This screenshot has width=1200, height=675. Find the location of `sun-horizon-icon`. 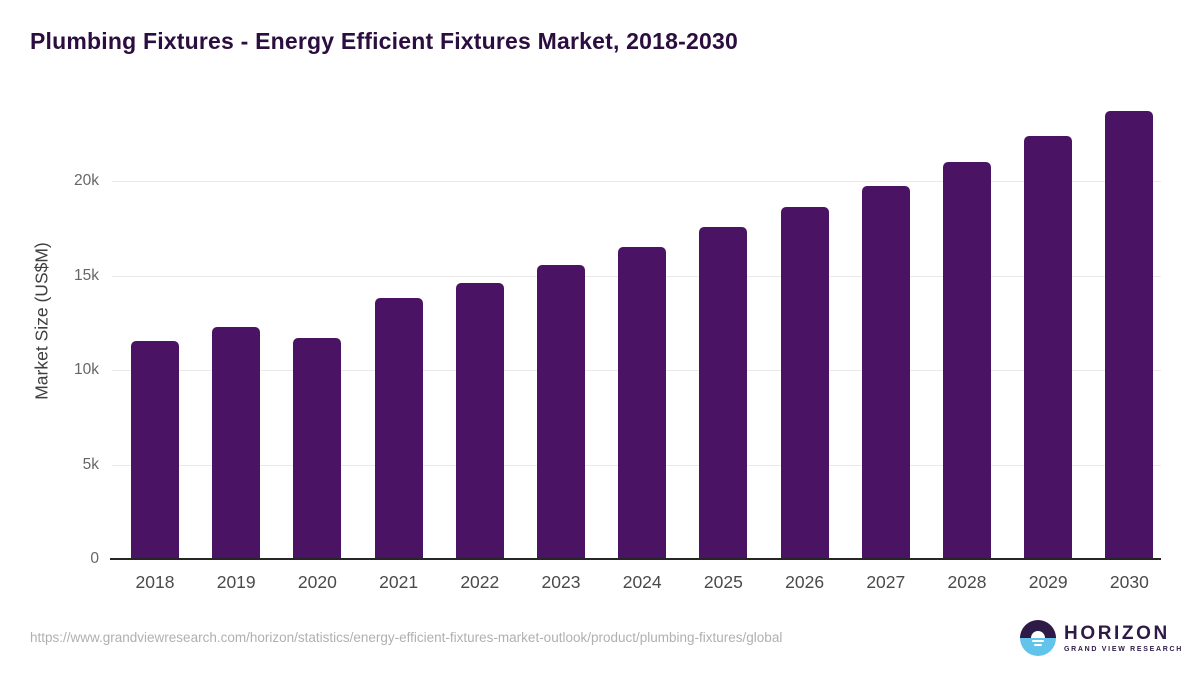

sun-horizon-icon is located at coordinates (1038, 638).